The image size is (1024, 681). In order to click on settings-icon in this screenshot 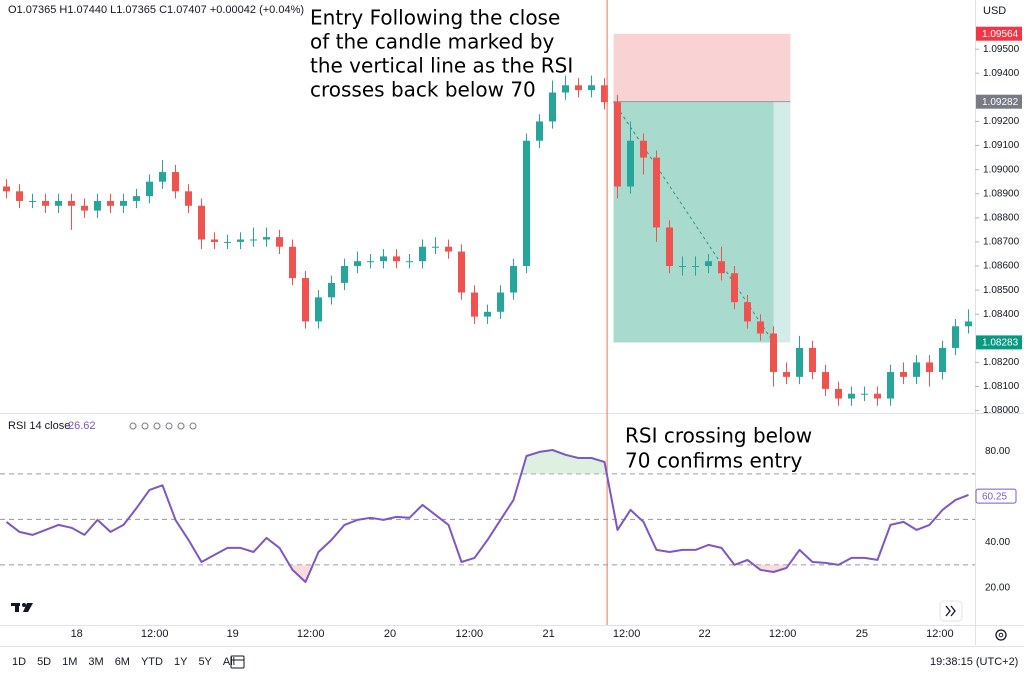, I will do `click(1001, 635)`.